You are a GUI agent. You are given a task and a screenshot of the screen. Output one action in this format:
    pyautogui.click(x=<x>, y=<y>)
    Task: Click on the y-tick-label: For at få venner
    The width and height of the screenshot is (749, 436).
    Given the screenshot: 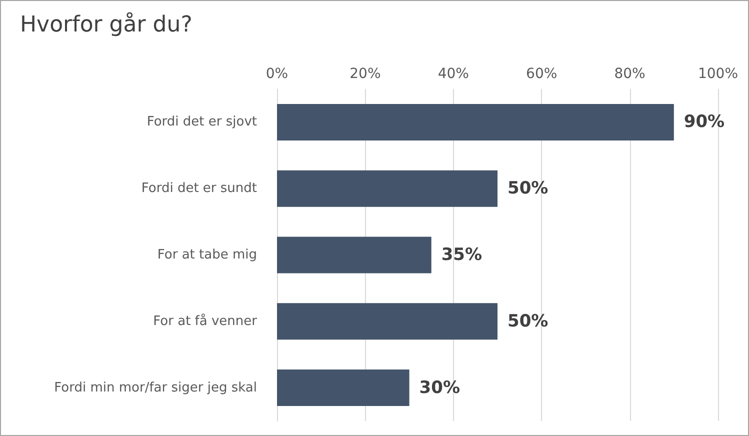 What is the action you would take?
    pyautogui.click(x=205, y=320)
    